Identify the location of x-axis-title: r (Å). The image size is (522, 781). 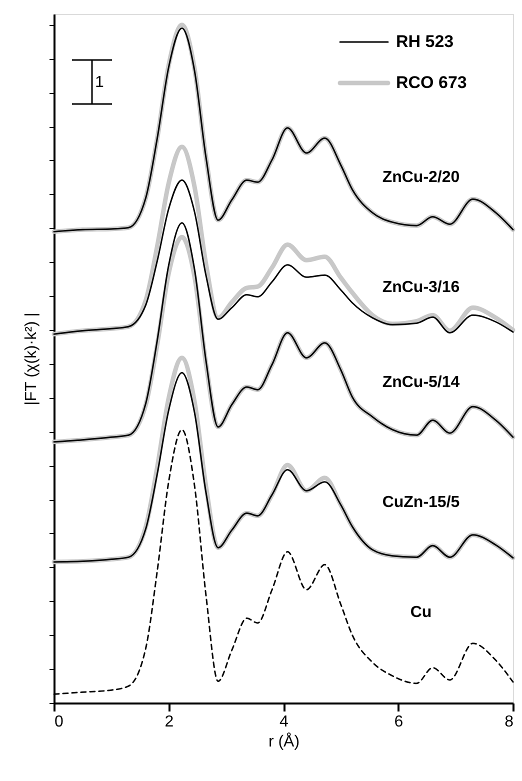
(284, 741).